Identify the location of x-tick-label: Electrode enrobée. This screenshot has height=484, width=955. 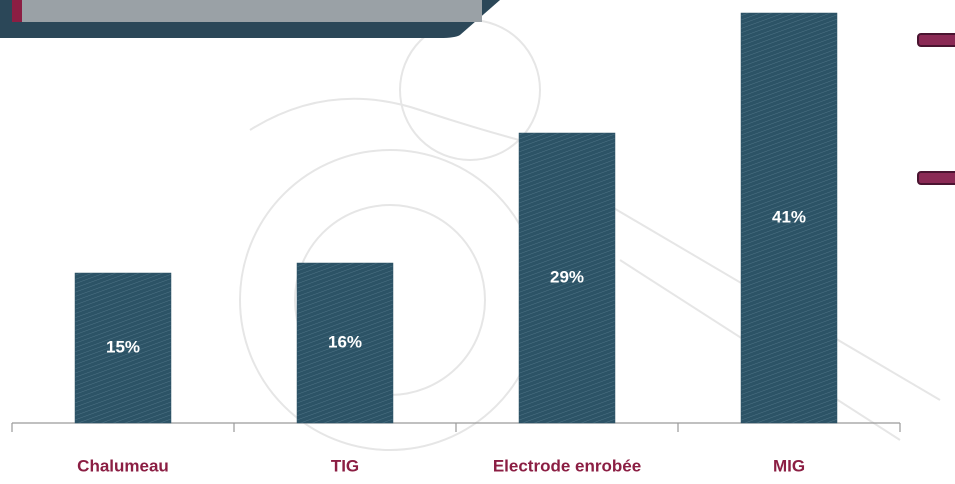
(567, 465).